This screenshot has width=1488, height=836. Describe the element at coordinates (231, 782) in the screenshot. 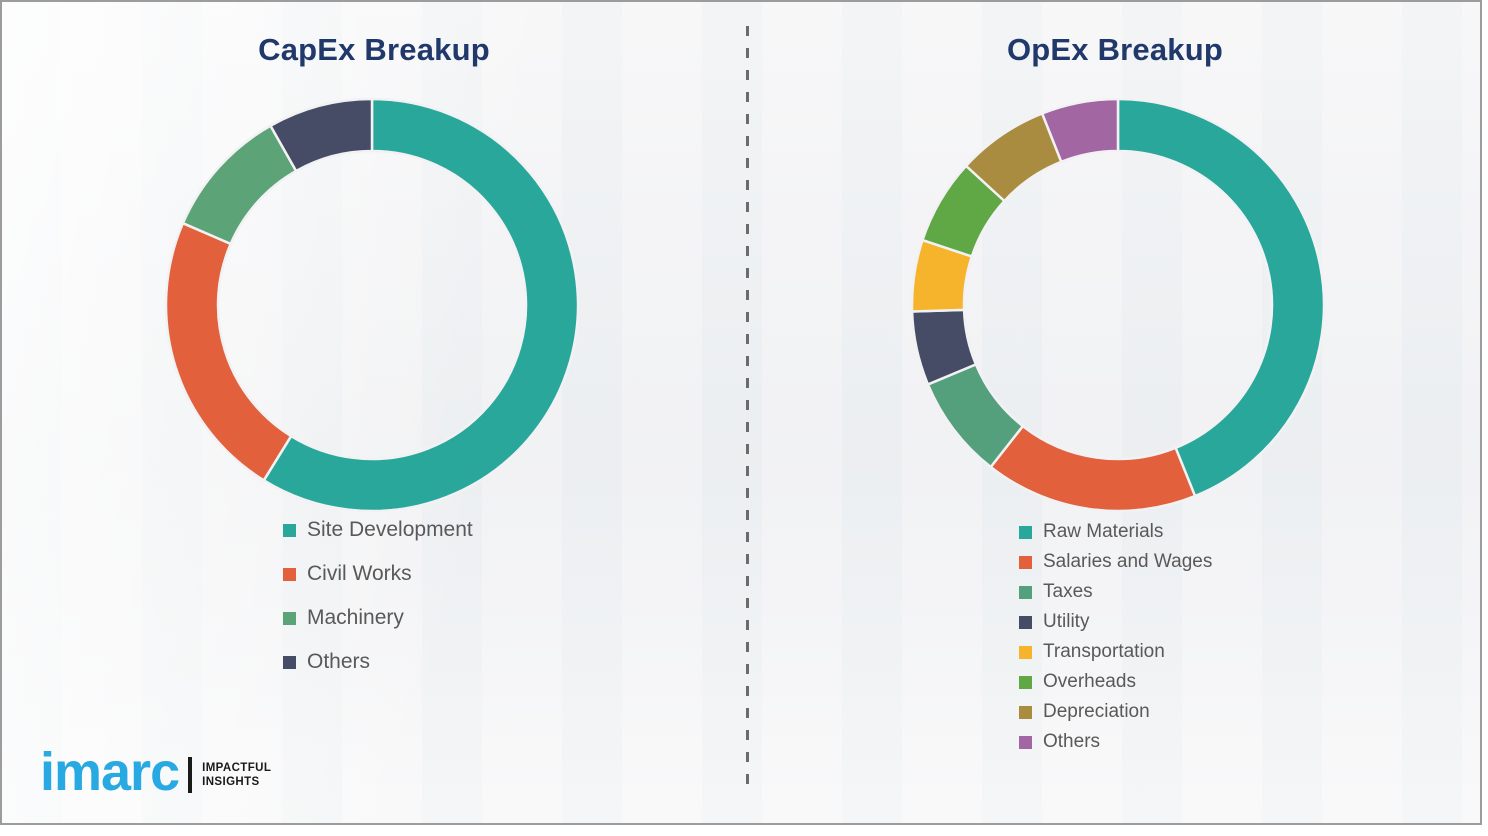

I see `tagline-line-2: INSIGHTS` at that location.